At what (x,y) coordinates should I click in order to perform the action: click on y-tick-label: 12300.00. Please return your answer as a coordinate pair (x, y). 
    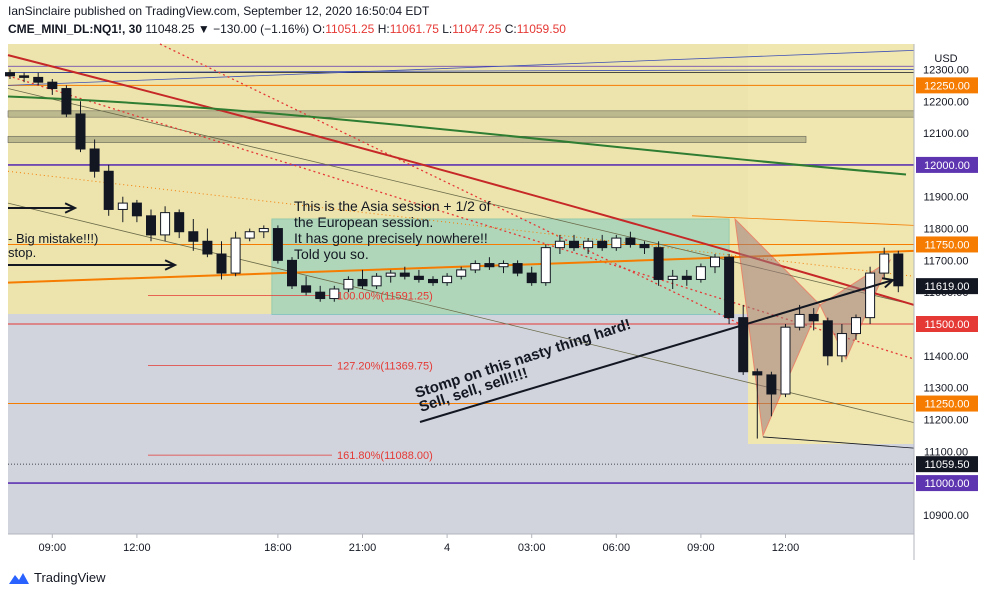
    Looking at the image, I should click on (946, 70).